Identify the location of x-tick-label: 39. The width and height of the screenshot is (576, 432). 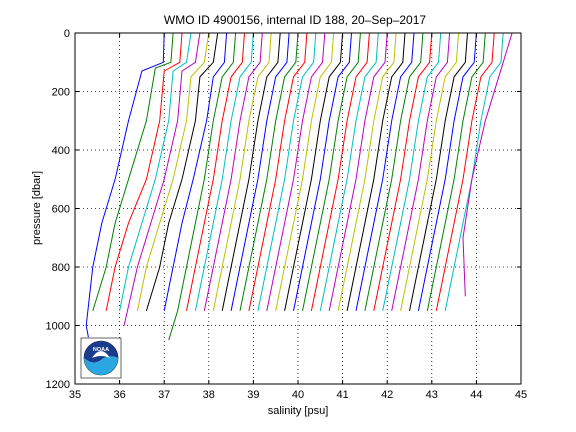
(253, 395).